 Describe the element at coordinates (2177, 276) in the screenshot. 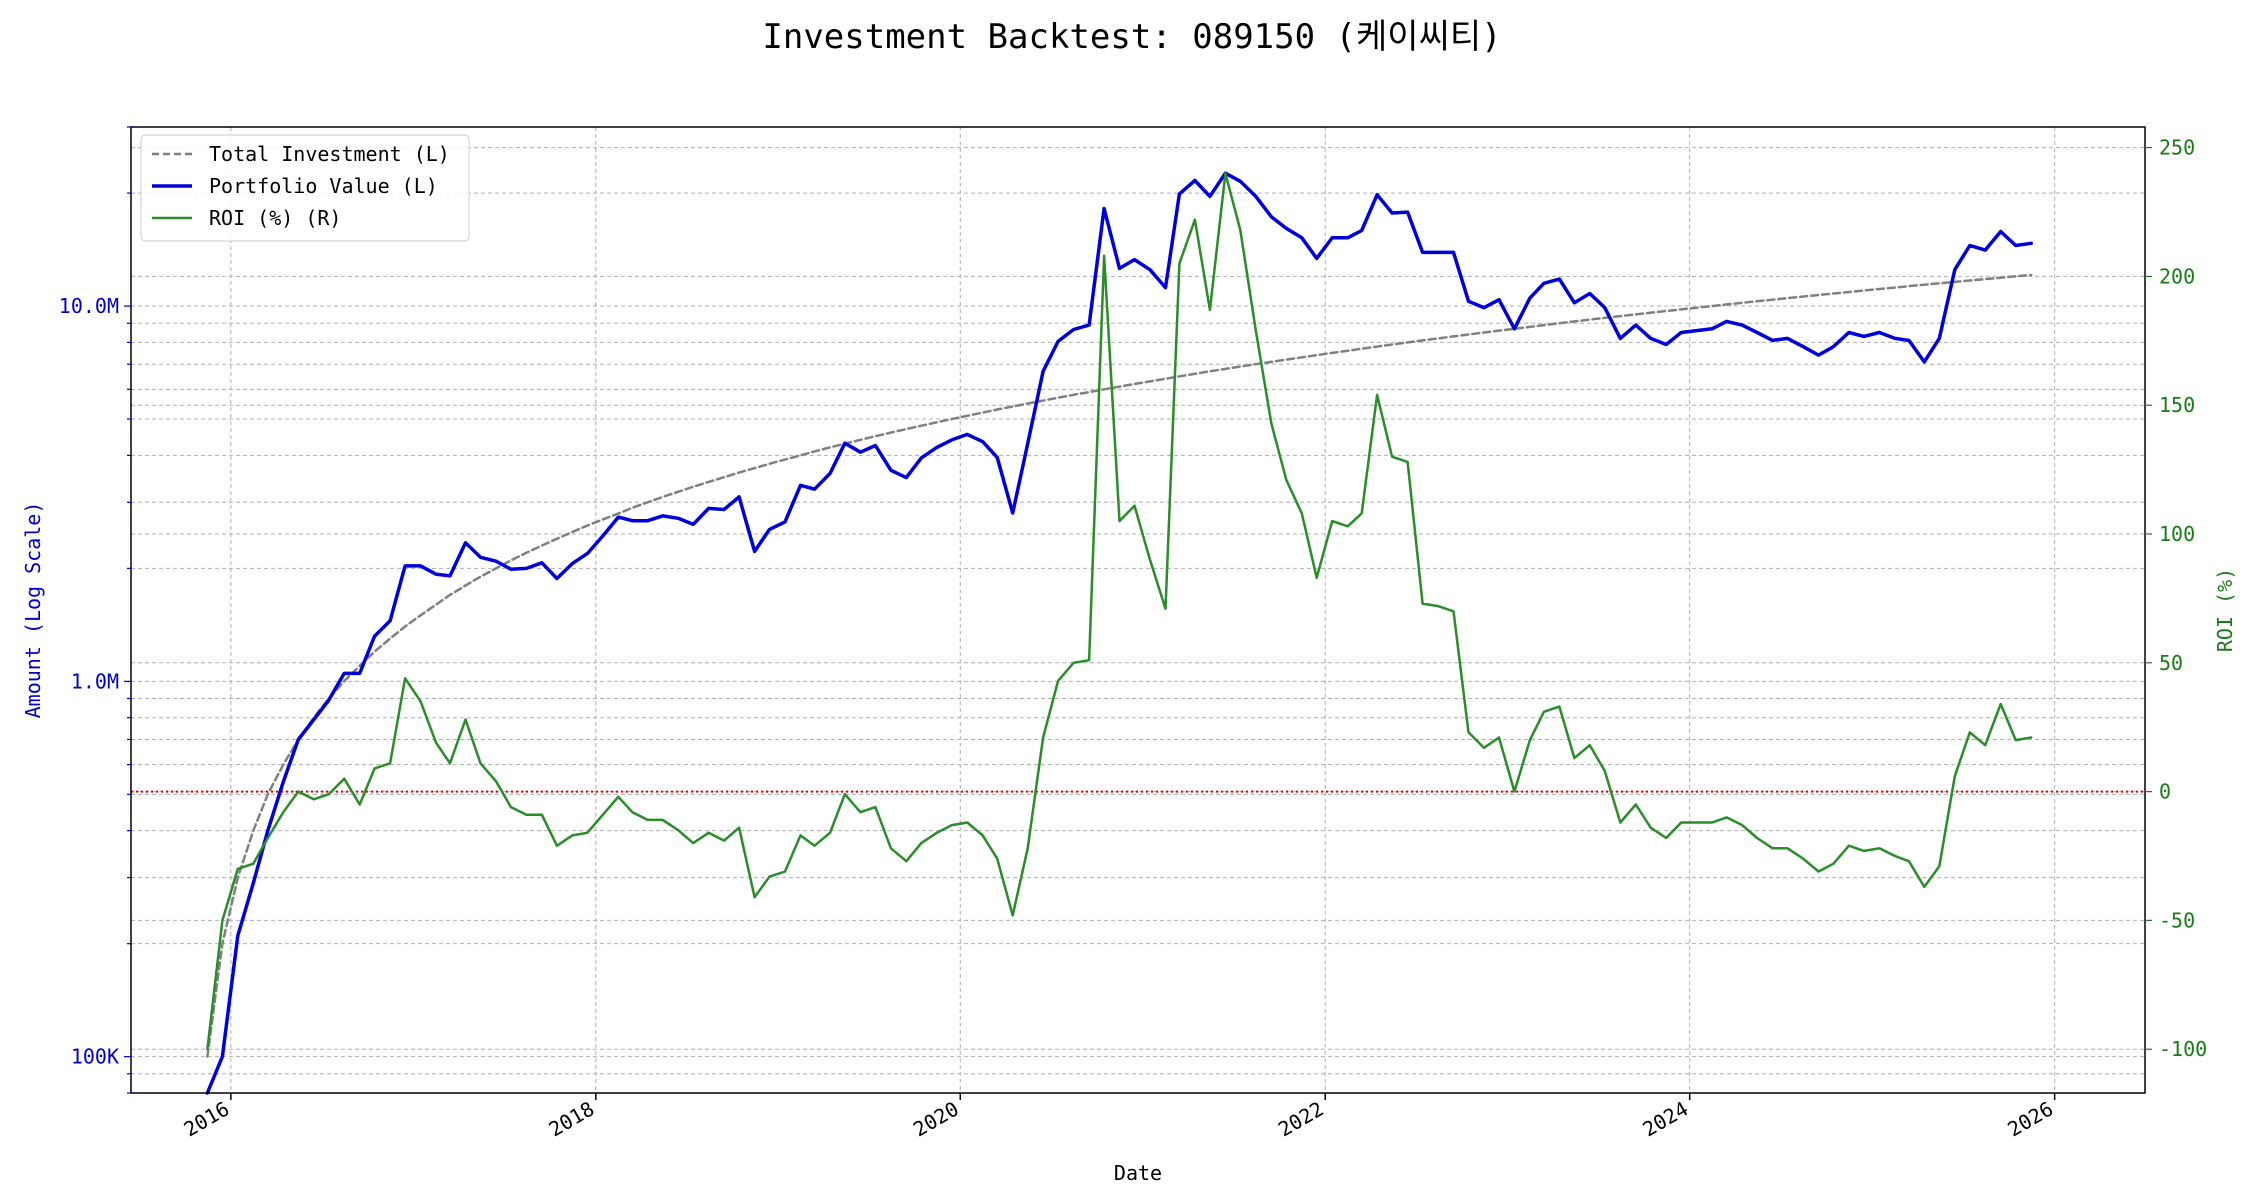

I see `right-tick-label: 200` at that location.